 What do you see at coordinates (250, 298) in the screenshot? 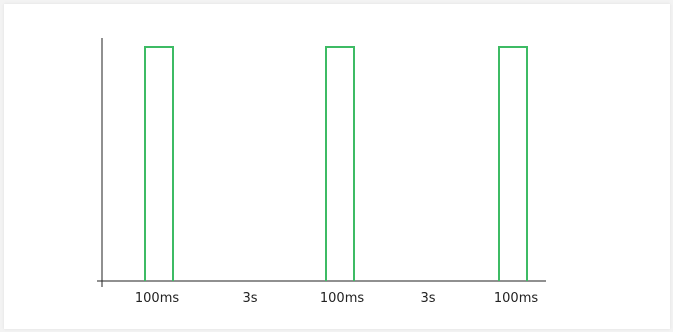
I see `gap-1-duration-label: 3s` at bounding box center [250, 298].